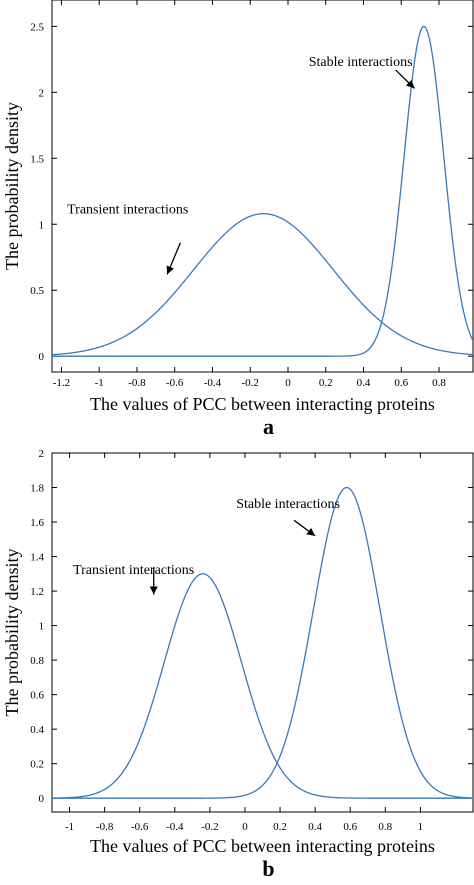 Image resolution: width=474 pixels, height=885 pixels. Describe the element at coordinates (262, 284) in the screenshot. I see `series-curve-transient` at that location.